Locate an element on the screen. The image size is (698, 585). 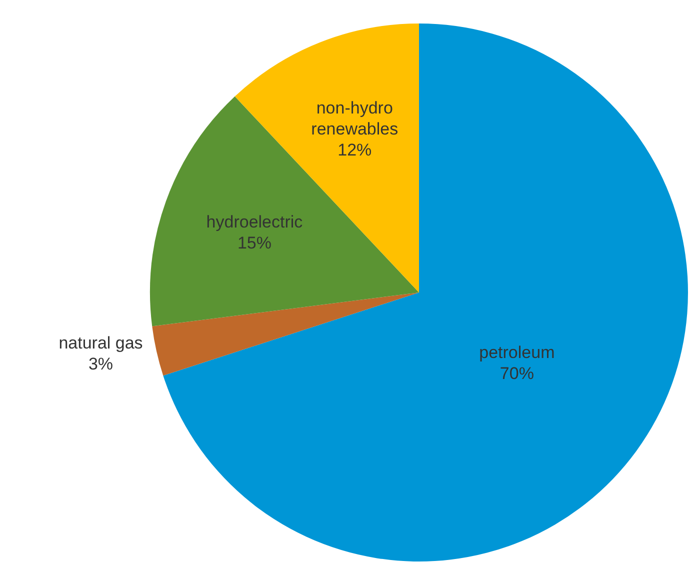
data-label: 3% is located at coordinates (101, 364).